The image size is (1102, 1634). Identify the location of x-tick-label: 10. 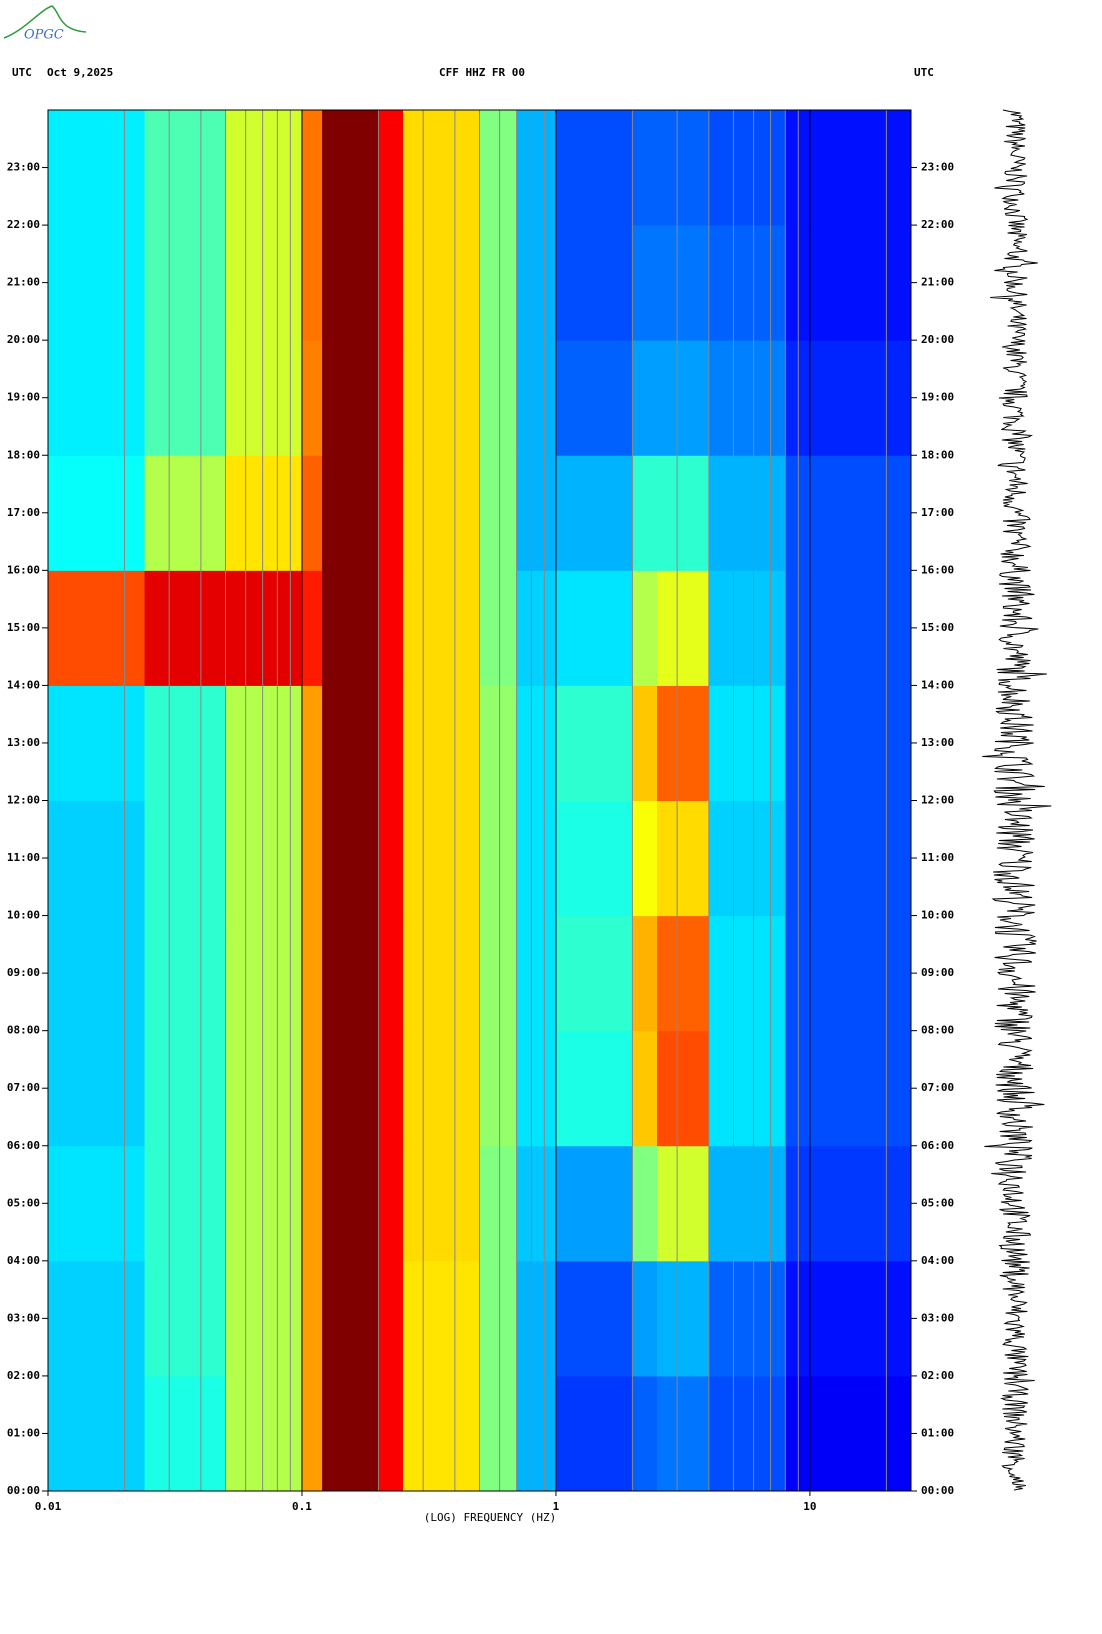
(809, 1506).